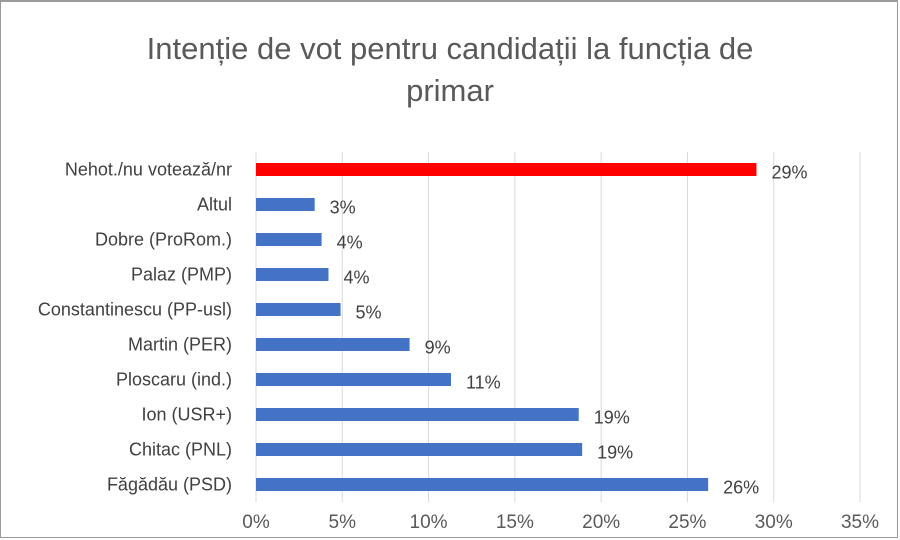 Image resolution: width=900 pixels, height=540 pixels. Describe the element at coordinates (180, 450) in the screenshot. I see `category-label: Chitac (PNL)` at that location.